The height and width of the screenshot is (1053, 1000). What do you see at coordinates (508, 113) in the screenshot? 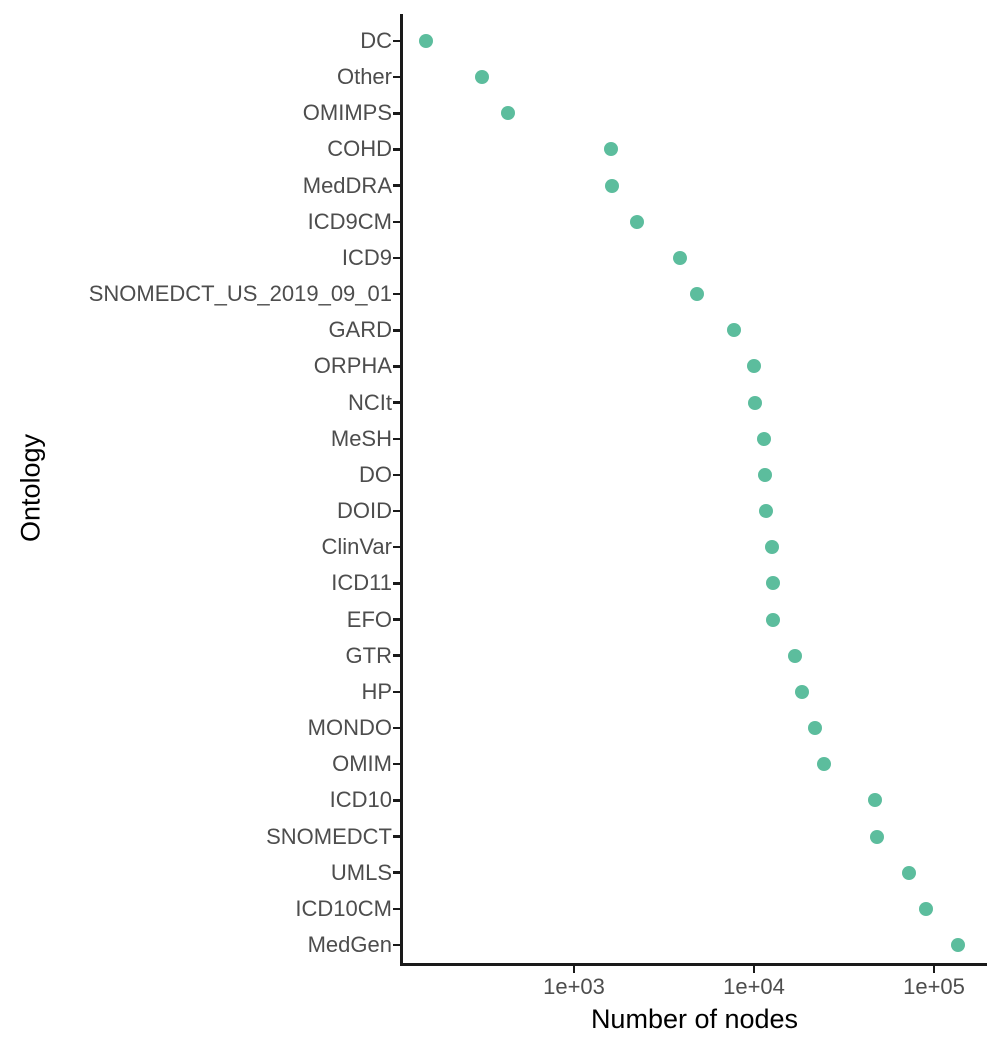
I see `data-point-omimps` at bounding box center [508, 113].